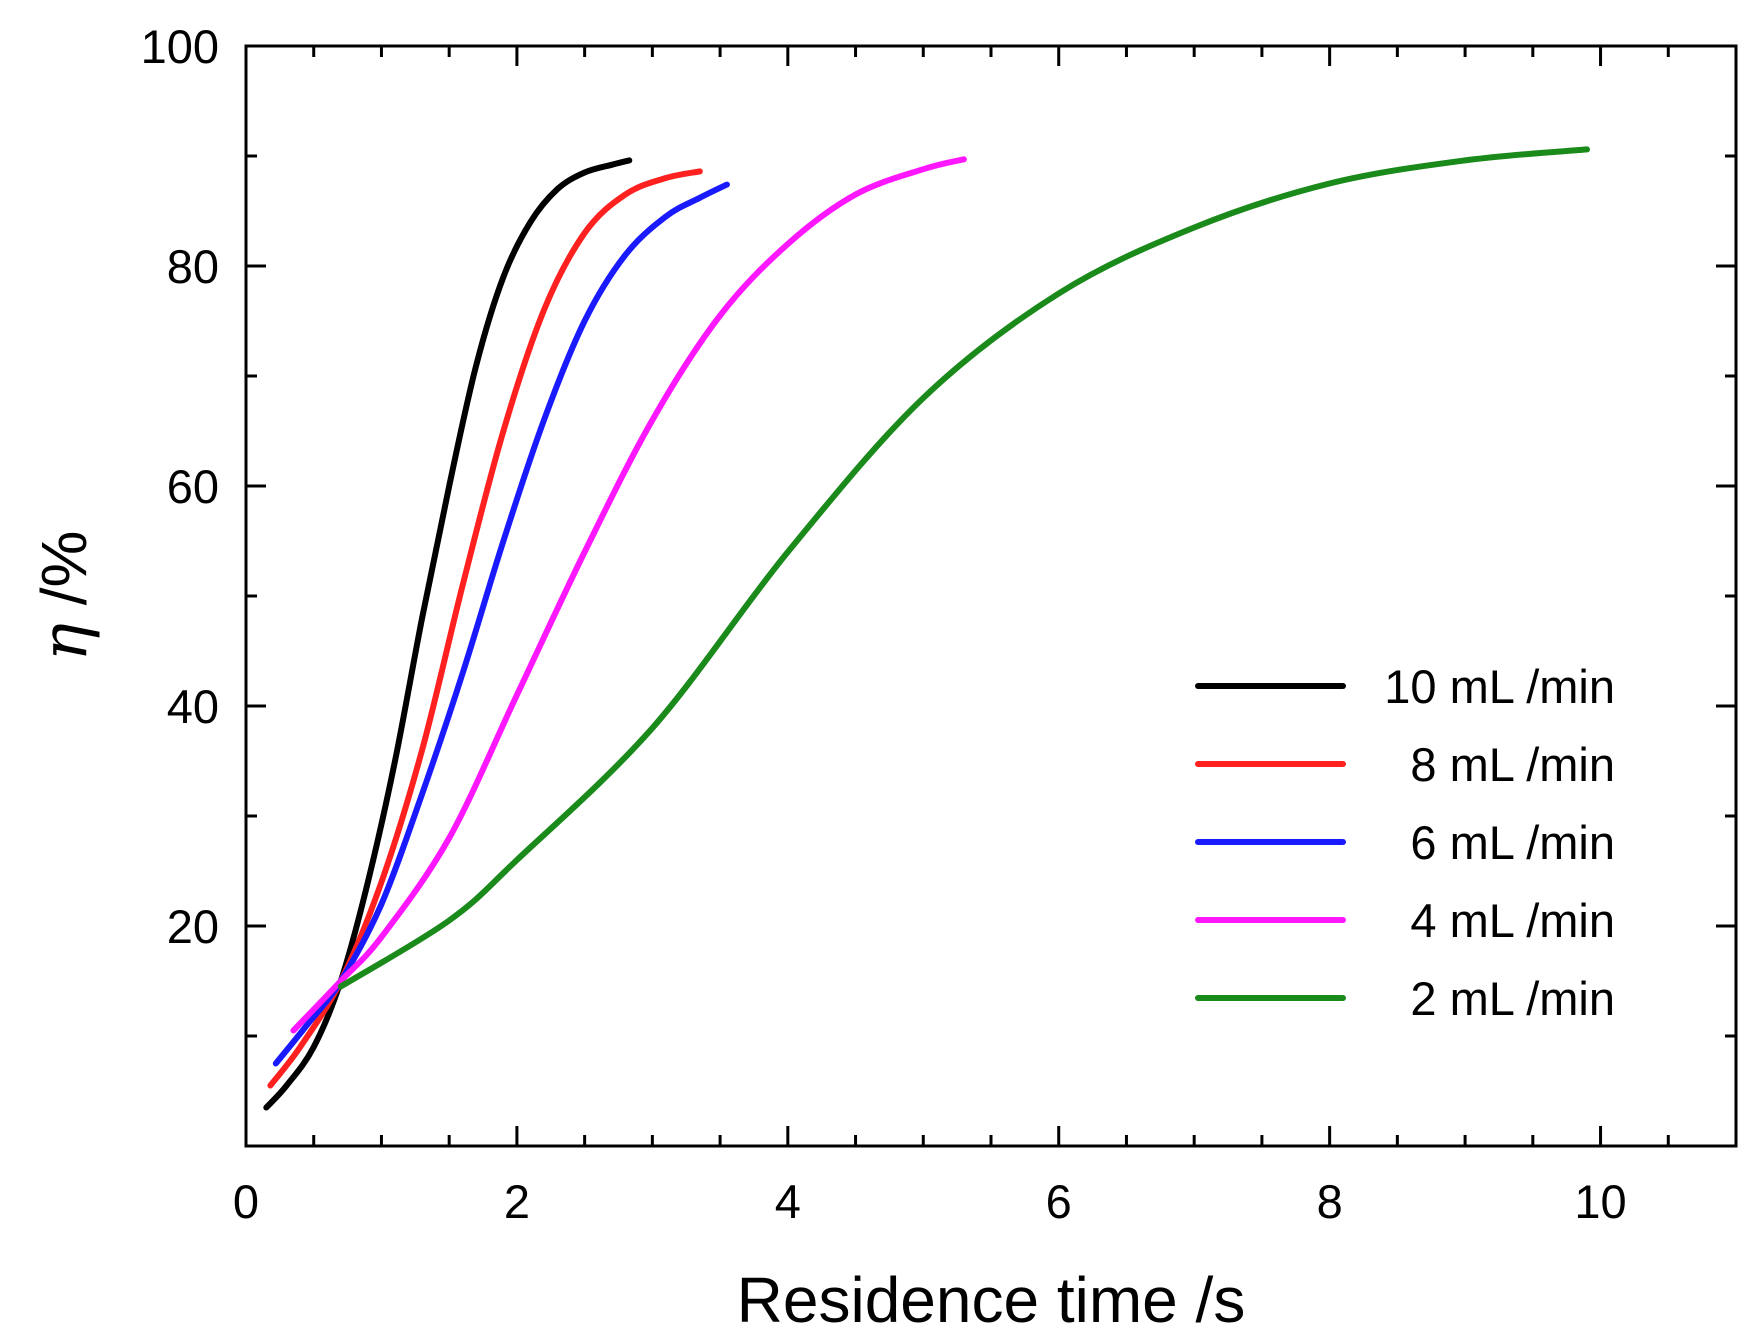  I want to click on legend-label: 6 mL /min, so click(1512, 842).